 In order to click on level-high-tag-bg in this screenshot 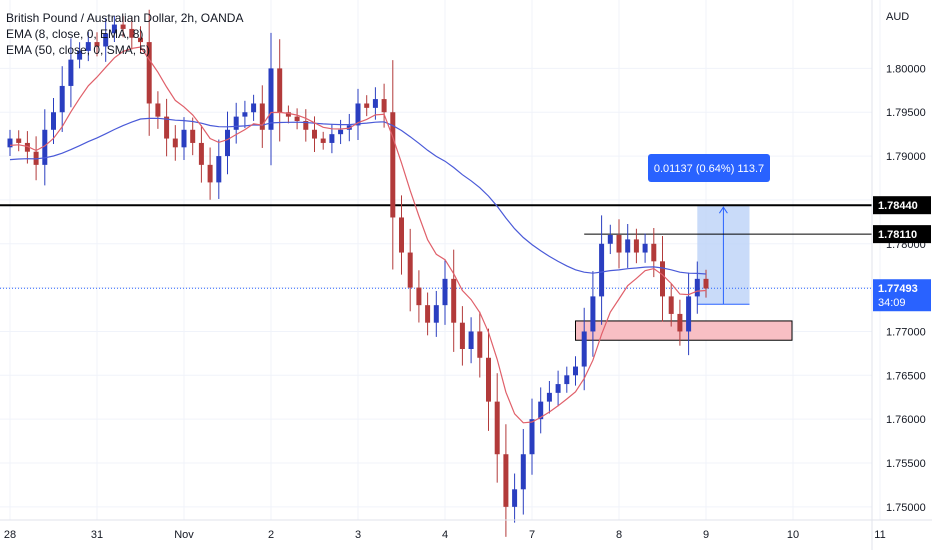, I will do `click(902, 205)`.